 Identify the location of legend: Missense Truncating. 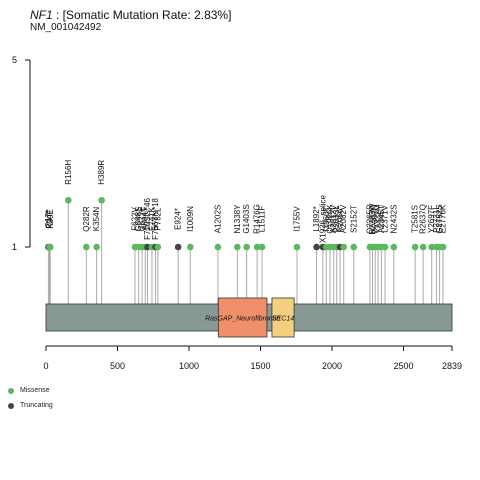
(30, 398).